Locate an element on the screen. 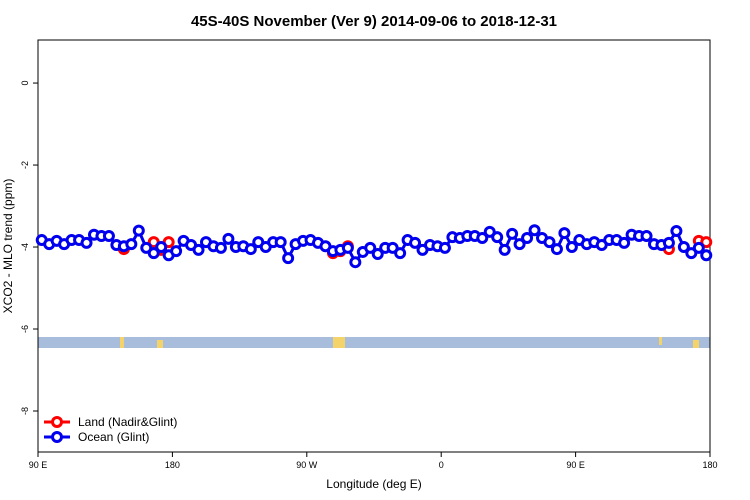  y-tick-label: -2 is located at coordinates (25, 165).